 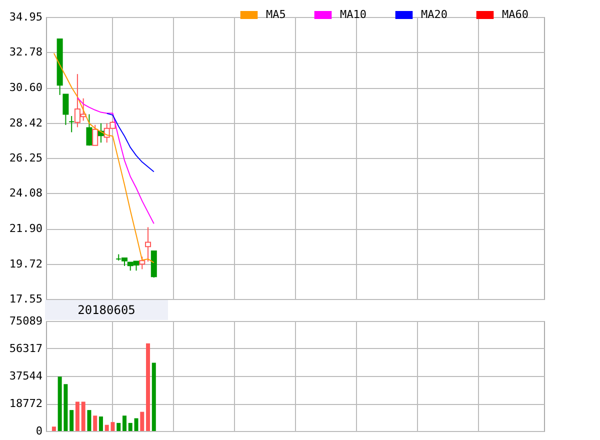 I want to click on legend-label: MA5, so click(x=276, y=14).